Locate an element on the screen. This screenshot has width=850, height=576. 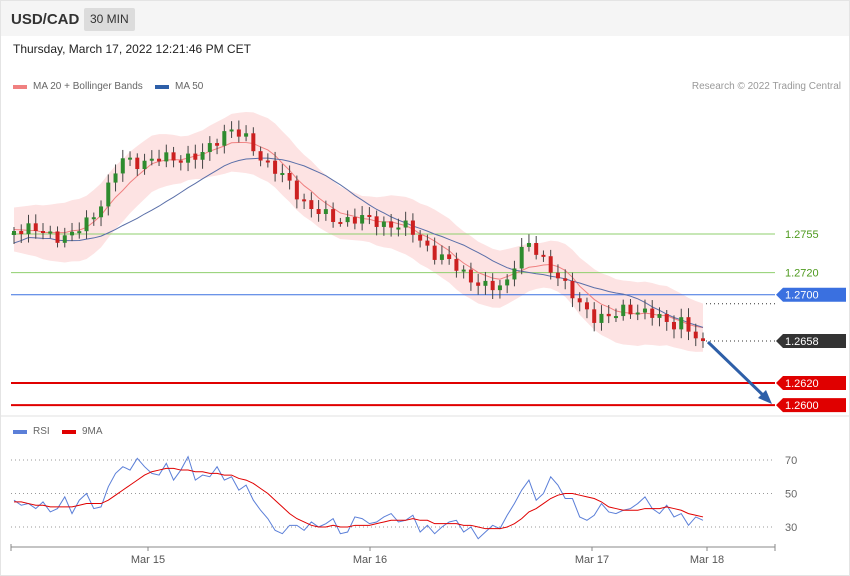
research-credit: Research © 2022 Trading Central is located at coordinates (766, 86).